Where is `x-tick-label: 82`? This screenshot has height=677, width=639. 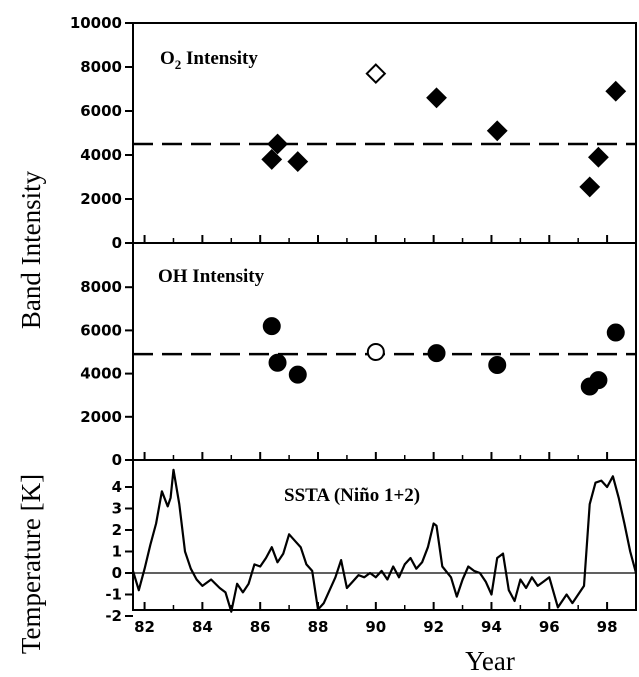 x-tick-label: 82 is located at coordinates (144, 627).